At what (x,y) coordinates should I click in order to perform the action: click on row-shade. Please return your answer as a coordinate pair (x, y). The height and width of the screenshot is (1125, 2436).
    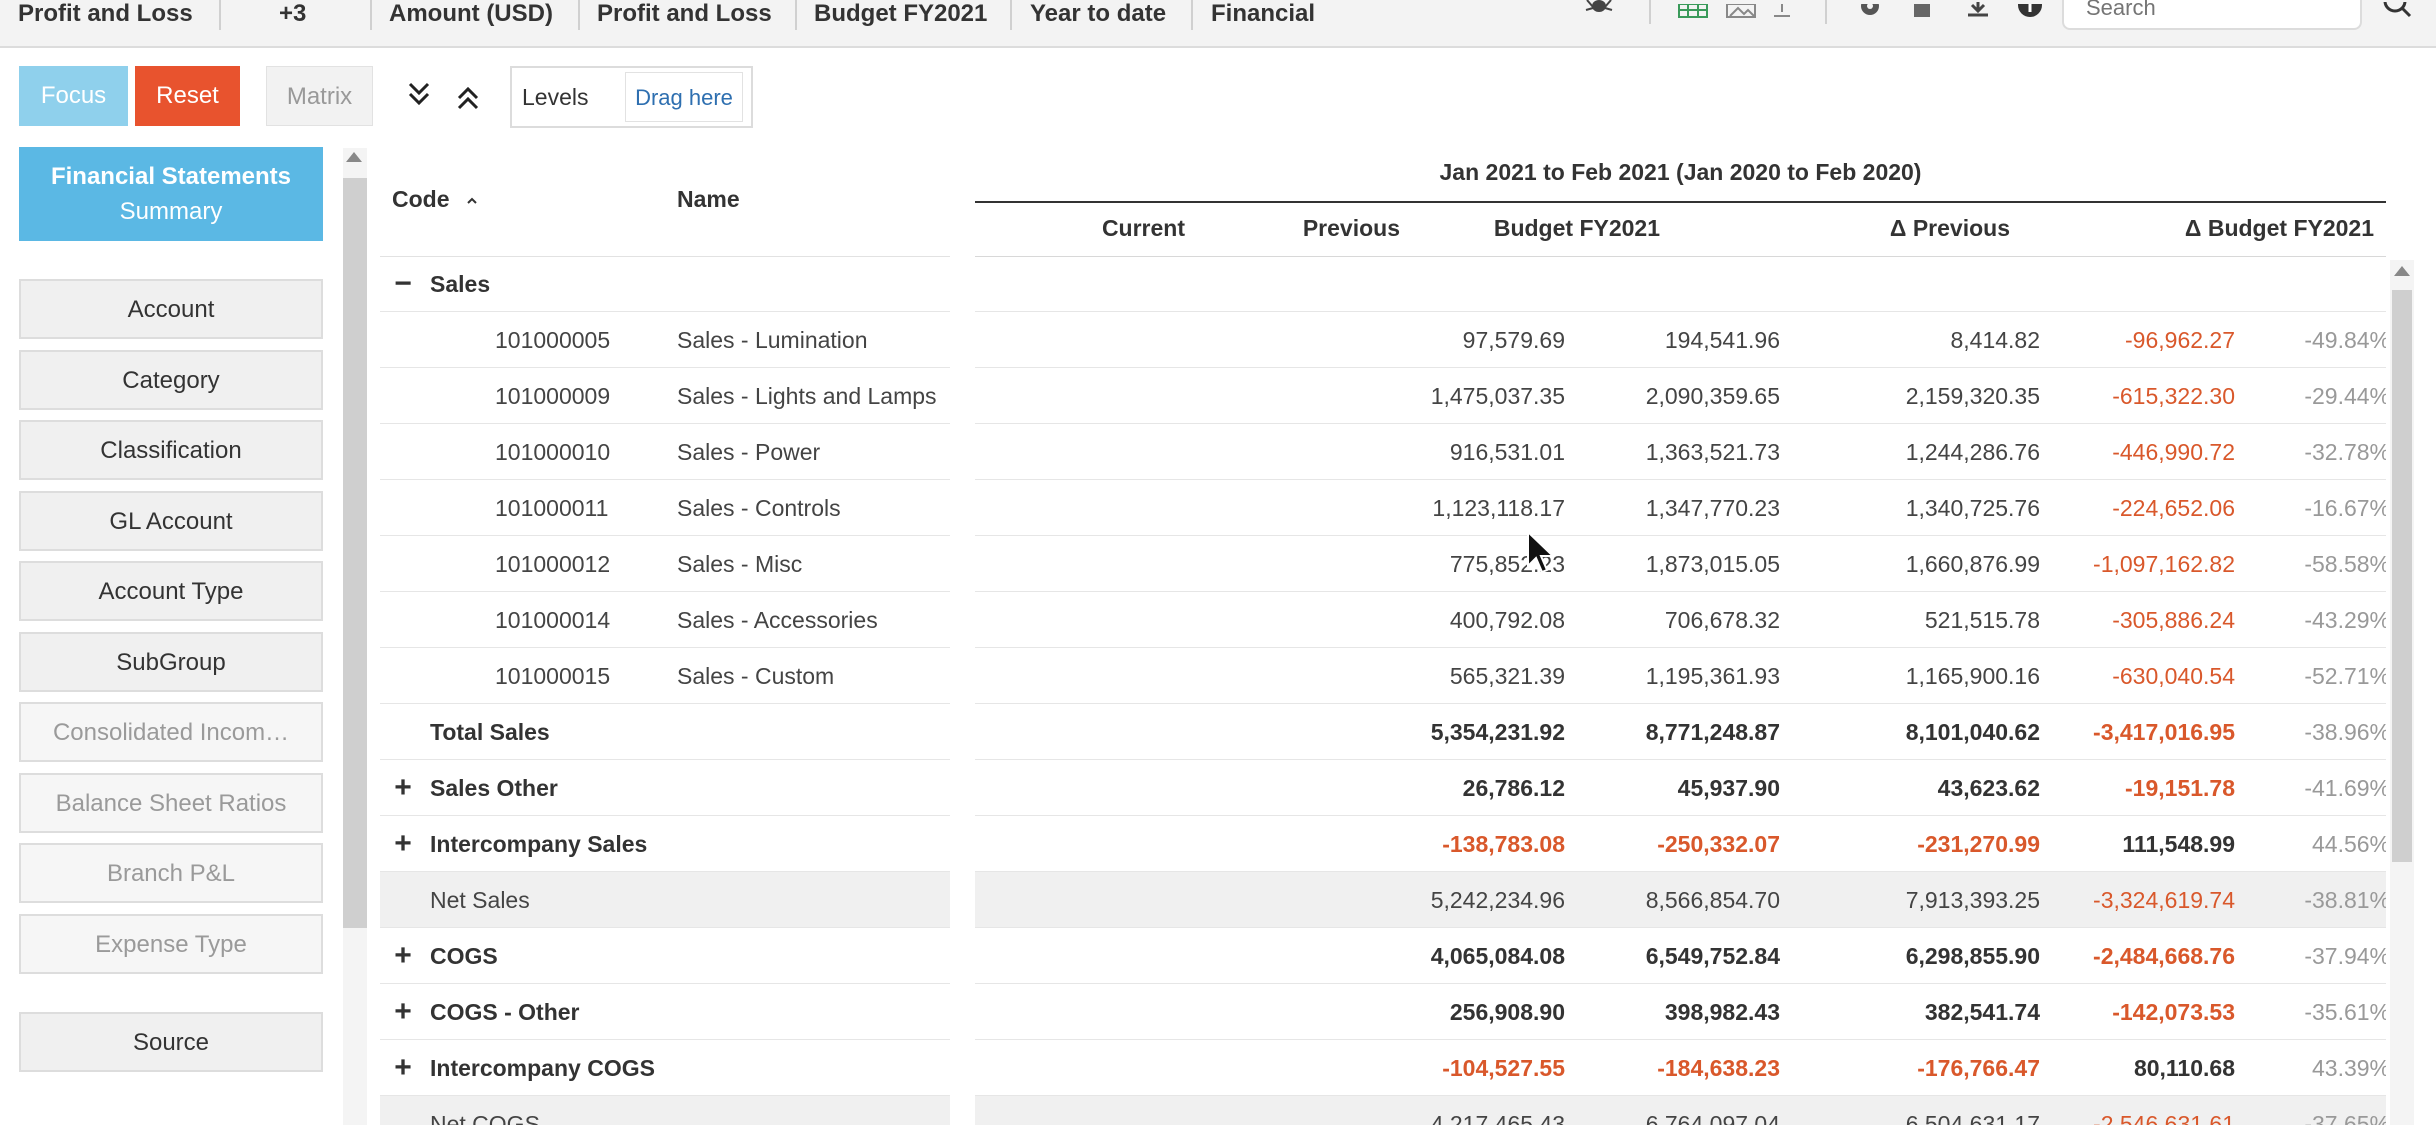
    Looking at the image, I should click on (1680, 900).